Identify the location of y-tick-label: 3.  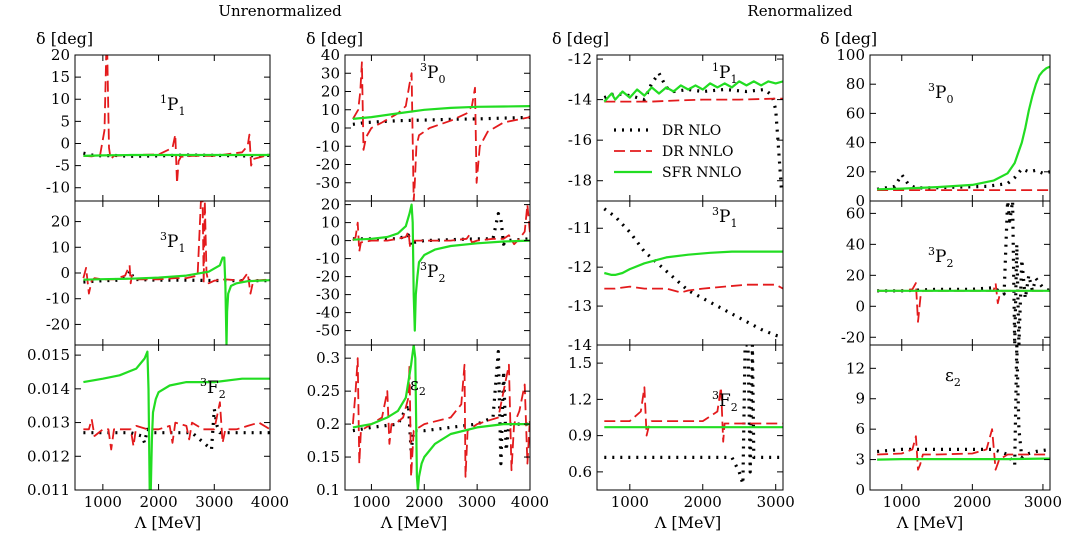
(860, 460).